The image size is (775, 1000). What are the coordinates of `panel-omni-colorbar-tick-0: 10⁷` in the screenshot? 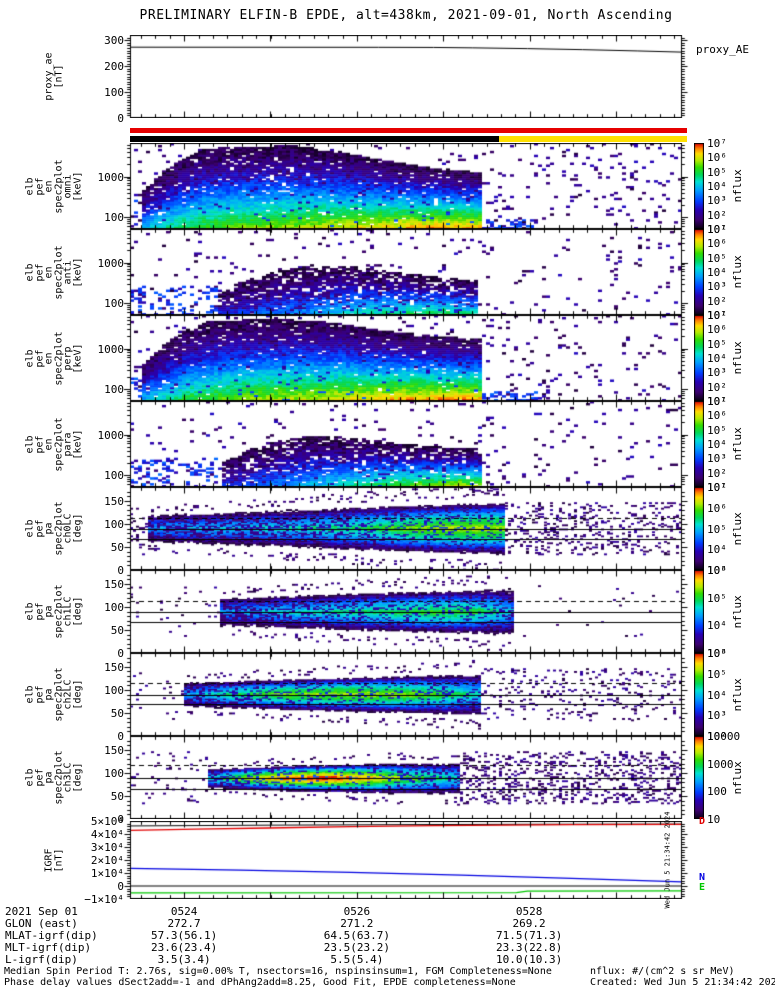 It's located at (717, 143).